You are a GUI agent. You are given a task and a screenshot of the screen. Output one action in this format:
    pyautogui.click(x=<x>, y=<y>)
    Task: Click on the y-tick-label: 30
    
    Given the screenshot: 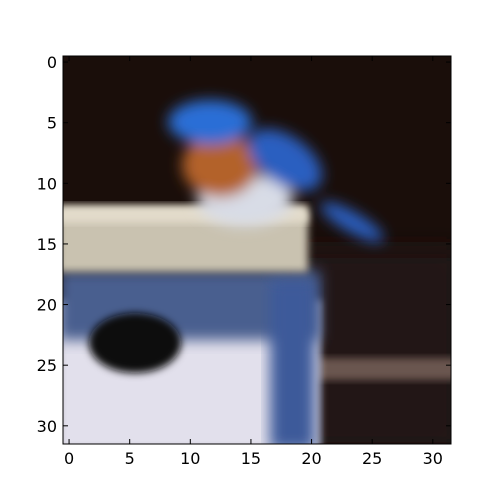 What is the action you would take?
    pyautogui.click(x=47, y=426)
    